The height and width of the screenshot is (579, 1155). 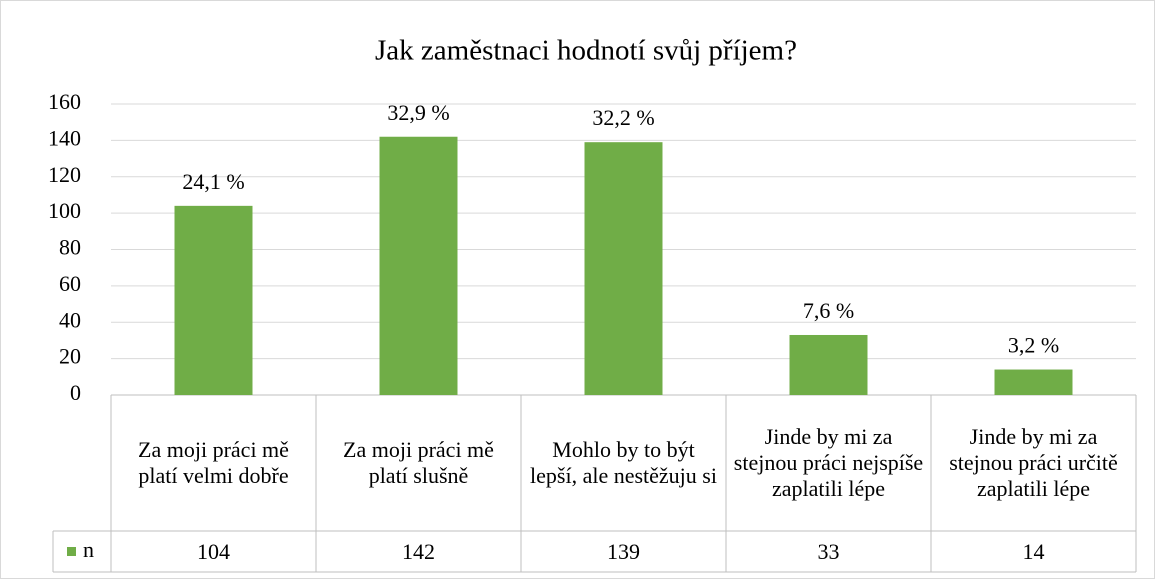 I want to click on y-tick-label: 40, so click(x=70, y=319).